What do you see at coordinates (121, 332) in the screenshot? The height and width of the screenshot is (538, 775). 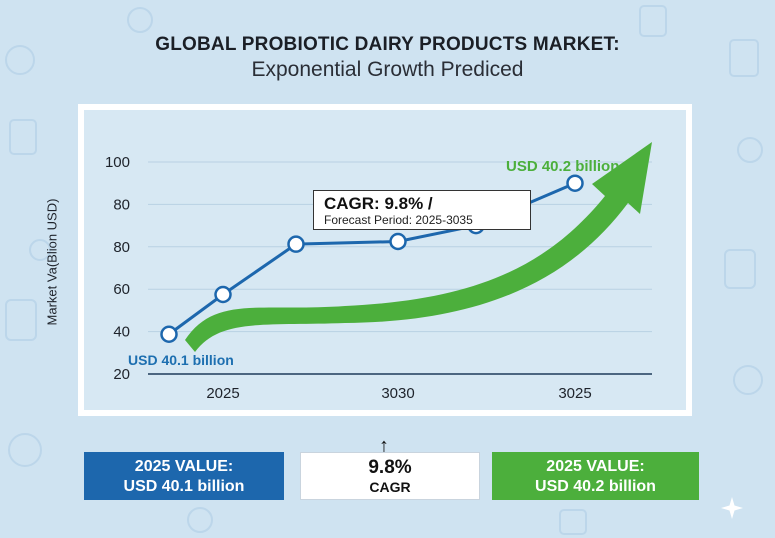 I see `y-tick-label: 40` at bounding box center [121, 332].